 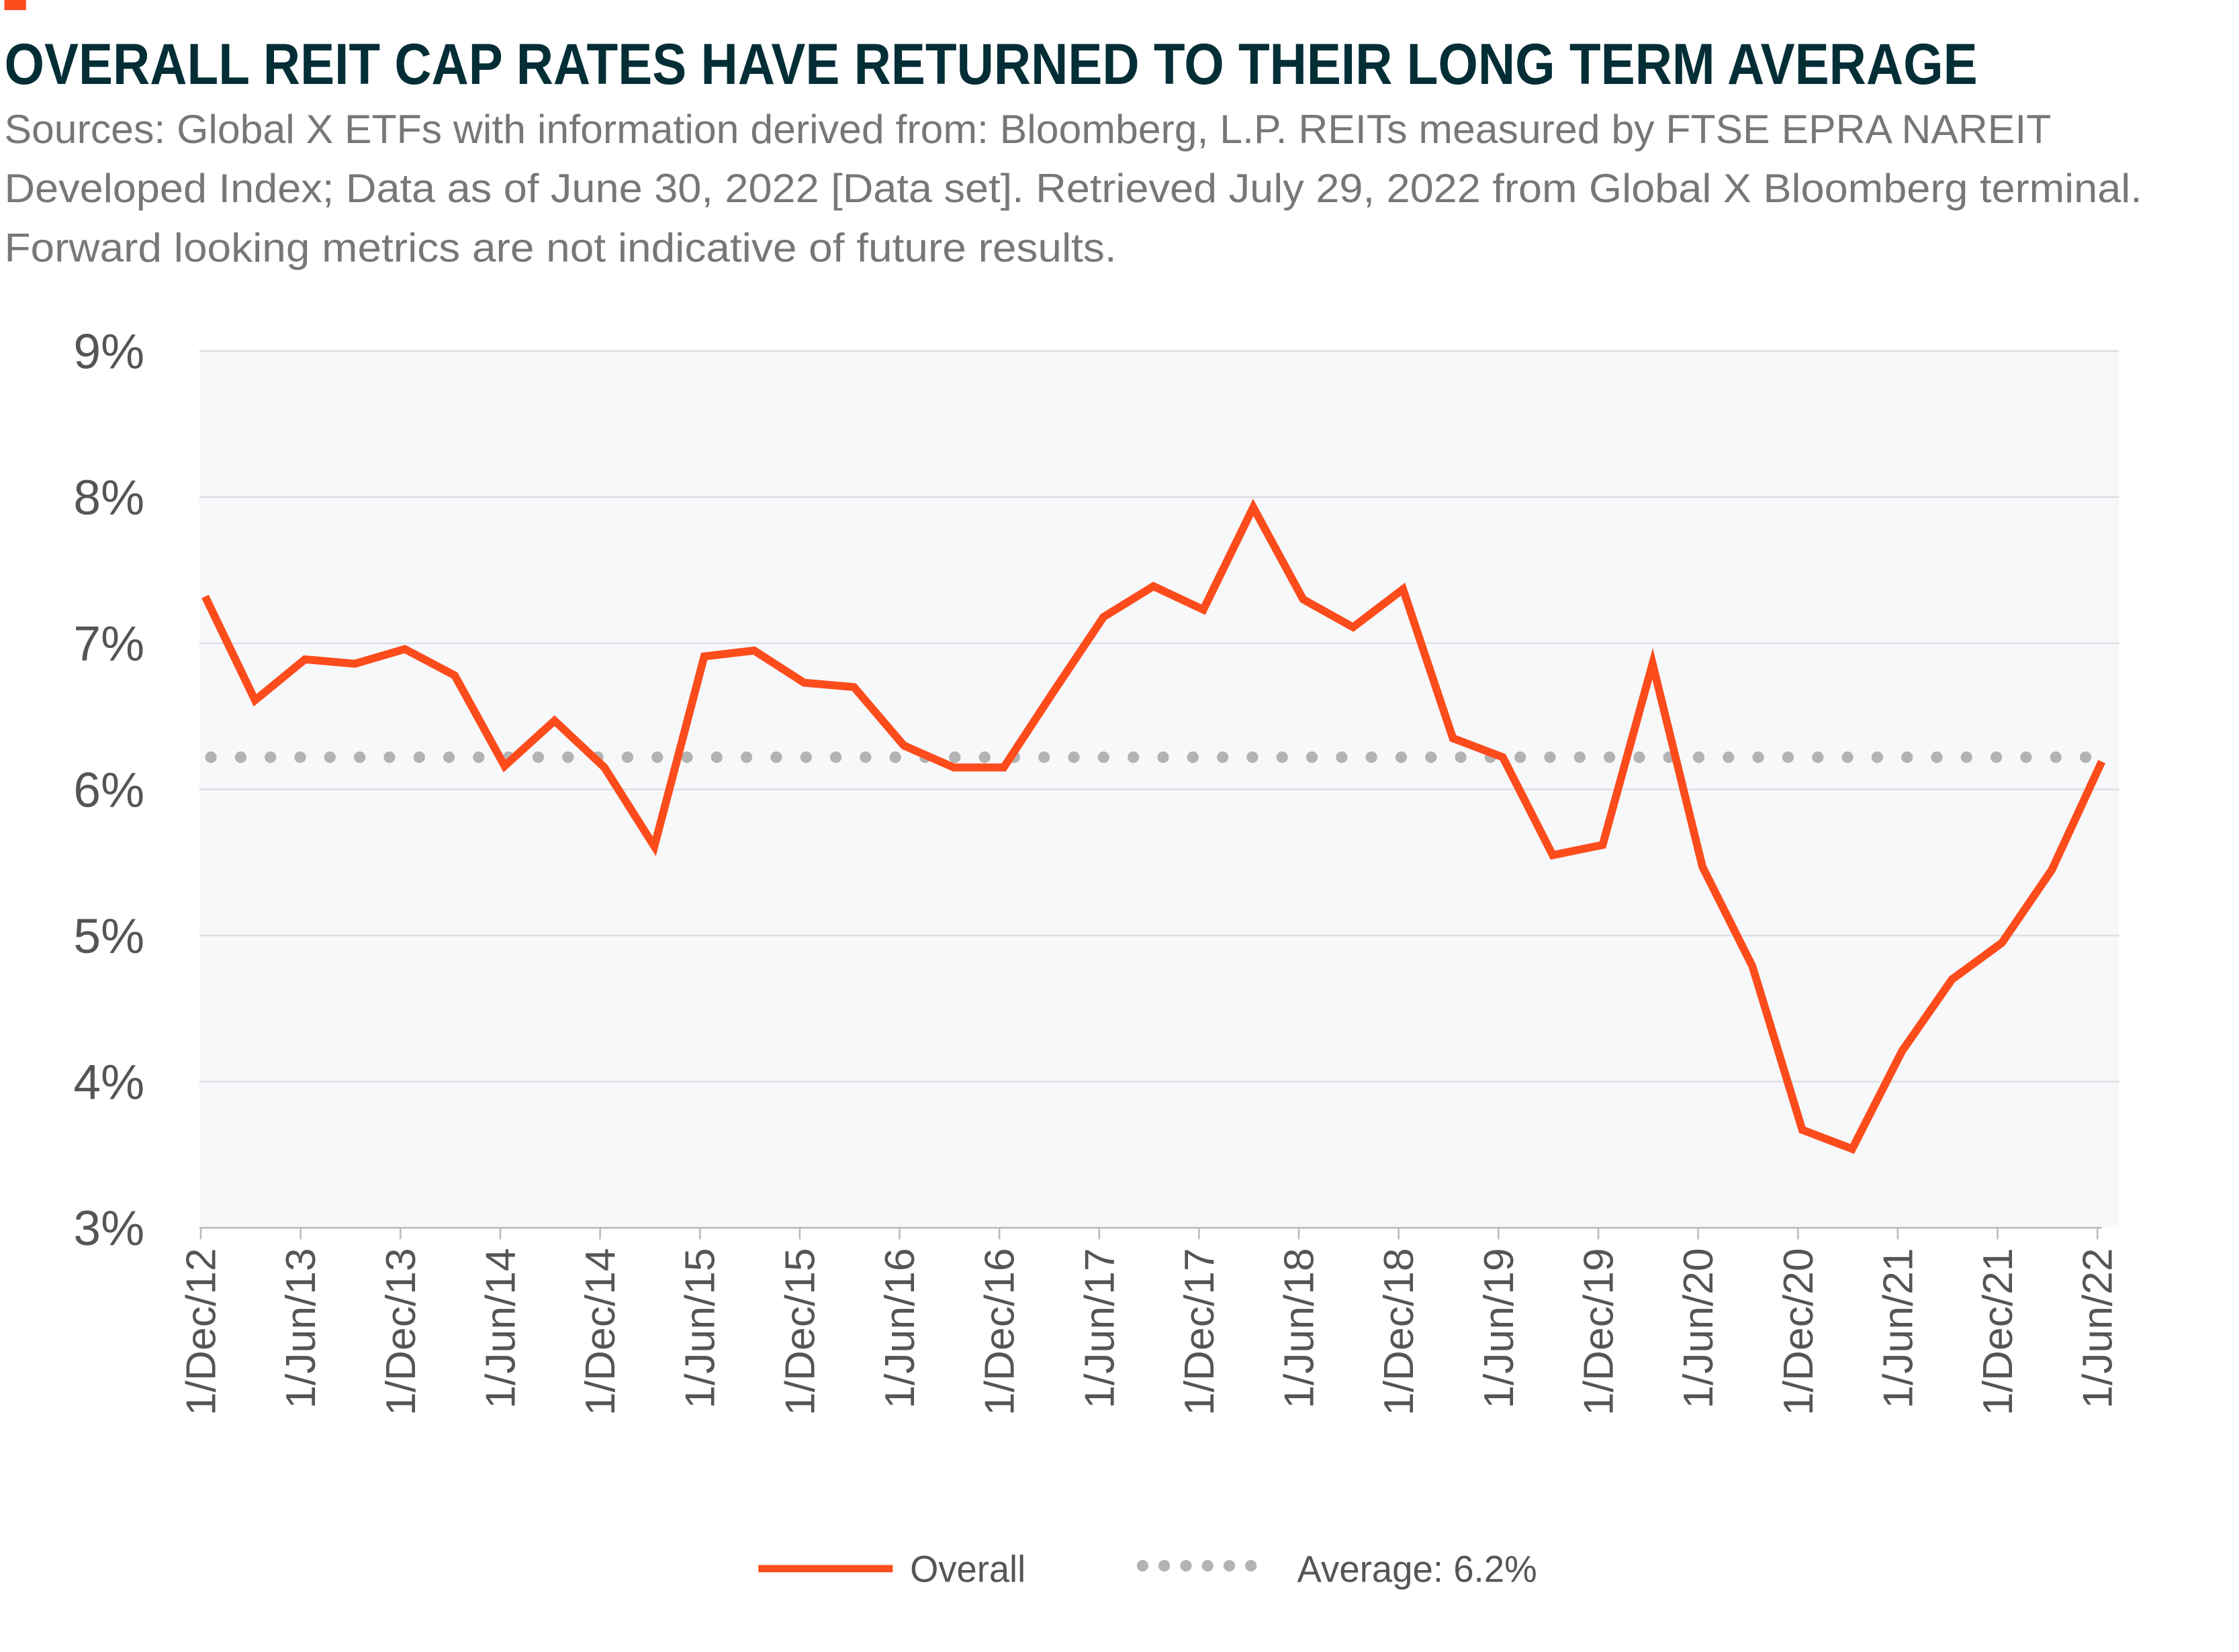 What do you see at coordinates (1799, 1332) in the screenshot?
I see `x-tick-label: 1/Dec/20` at bounding box center [1799, 1332].